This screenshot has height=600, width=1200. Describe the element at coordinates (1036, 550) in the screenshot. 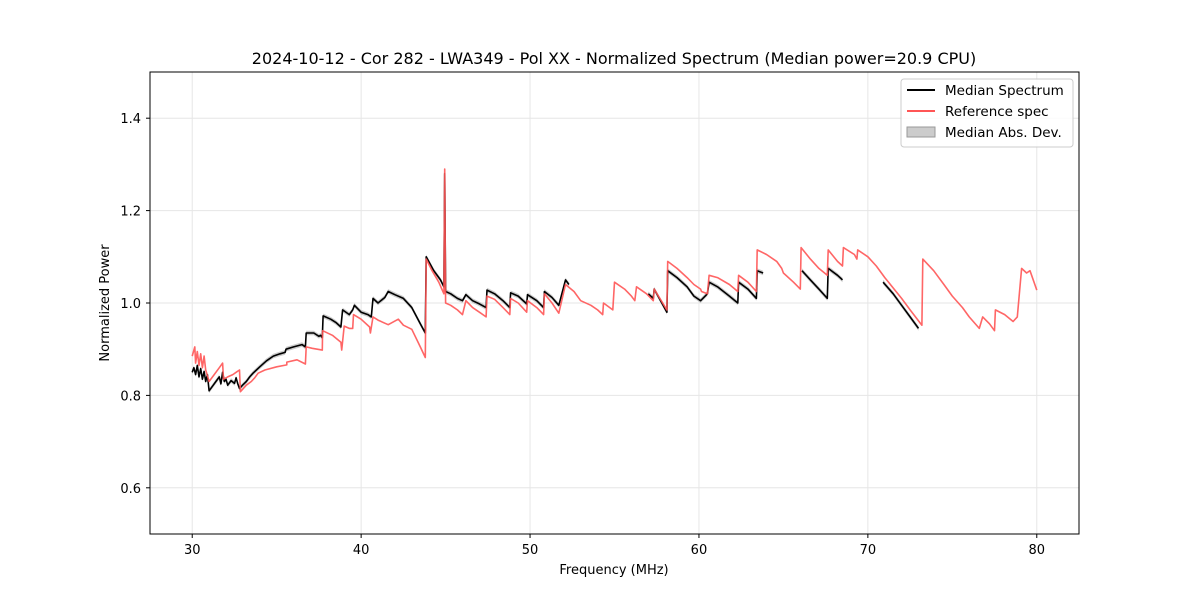

I see `x-tick-label: 80` at that location.